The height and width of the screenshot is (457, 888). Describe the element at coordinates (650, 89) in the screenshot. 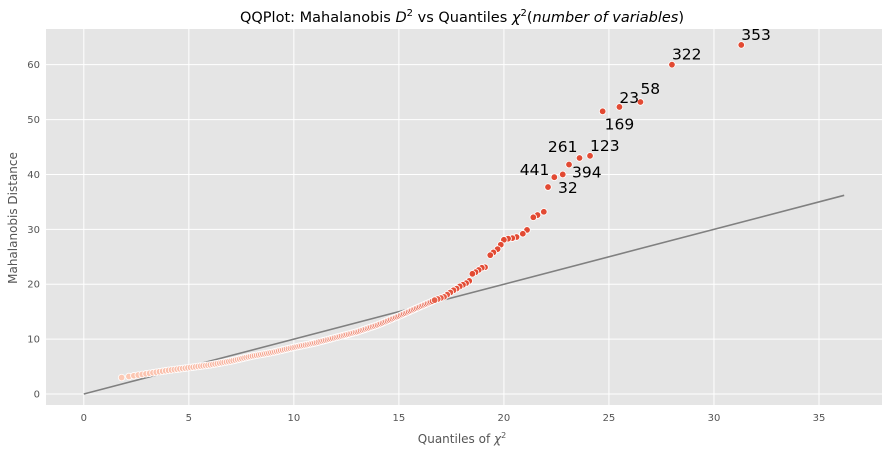

I see `outlier-label: 58` at that location.